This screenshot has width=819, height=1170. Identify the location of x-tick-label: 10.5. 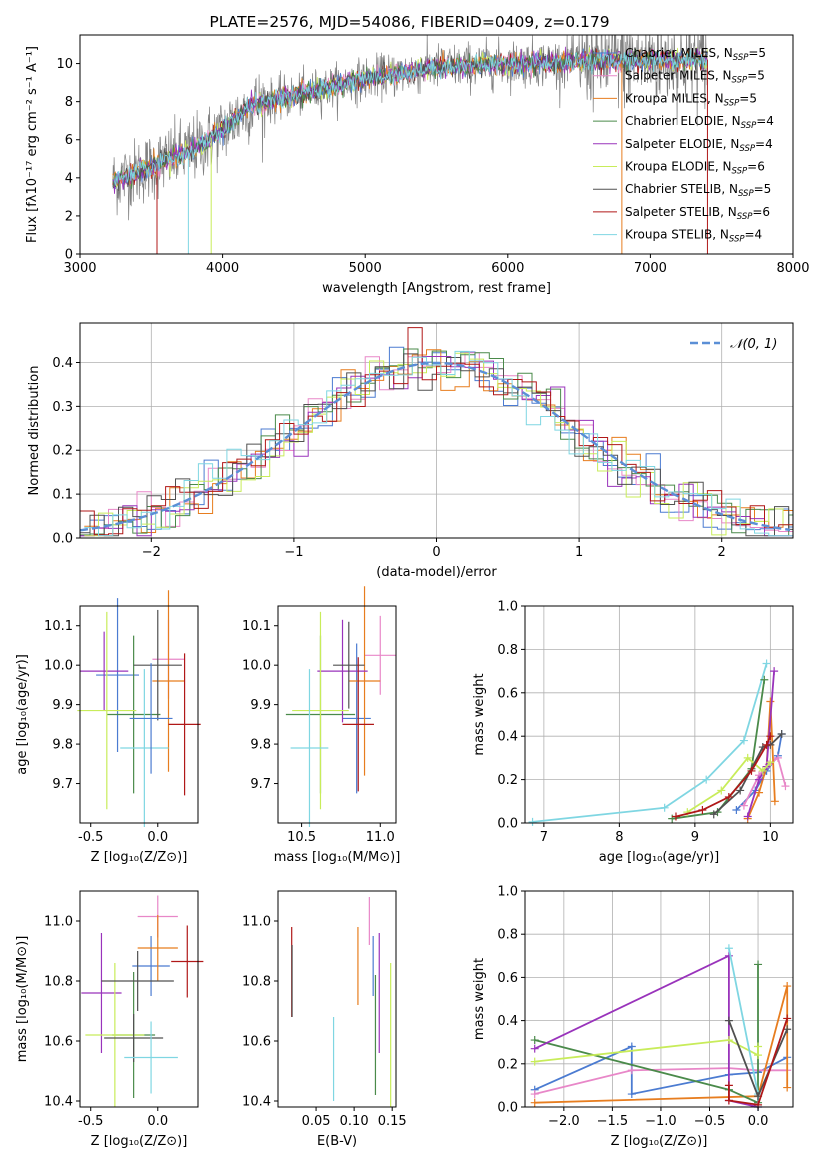
(301, 837).